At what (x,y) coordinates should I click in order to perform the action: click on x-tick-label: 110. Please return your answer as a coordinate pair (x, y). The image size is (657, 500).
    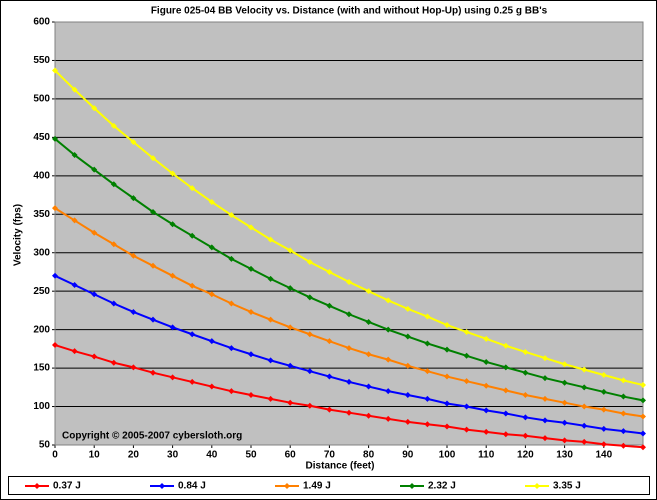
    Looking at the image, I should click on (486, 455).